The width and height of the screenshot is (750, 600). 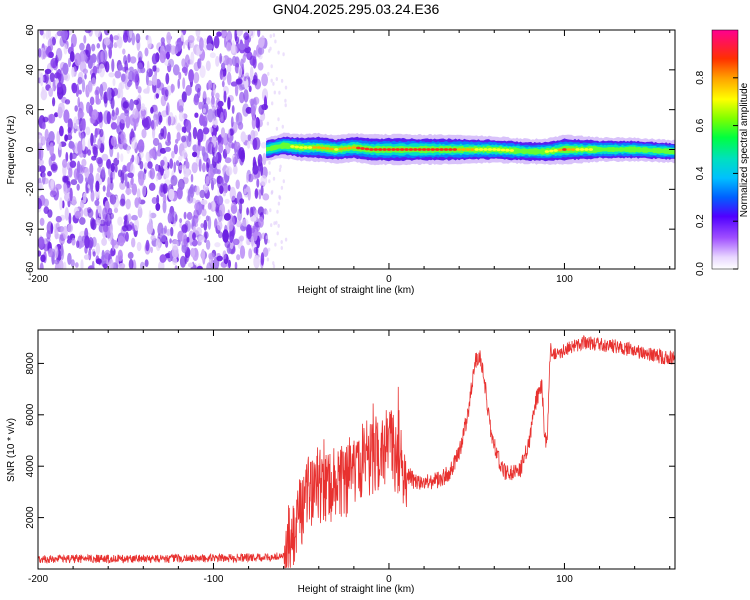 I want to click on x-tick-label: -200, so click(x=38, y=579).